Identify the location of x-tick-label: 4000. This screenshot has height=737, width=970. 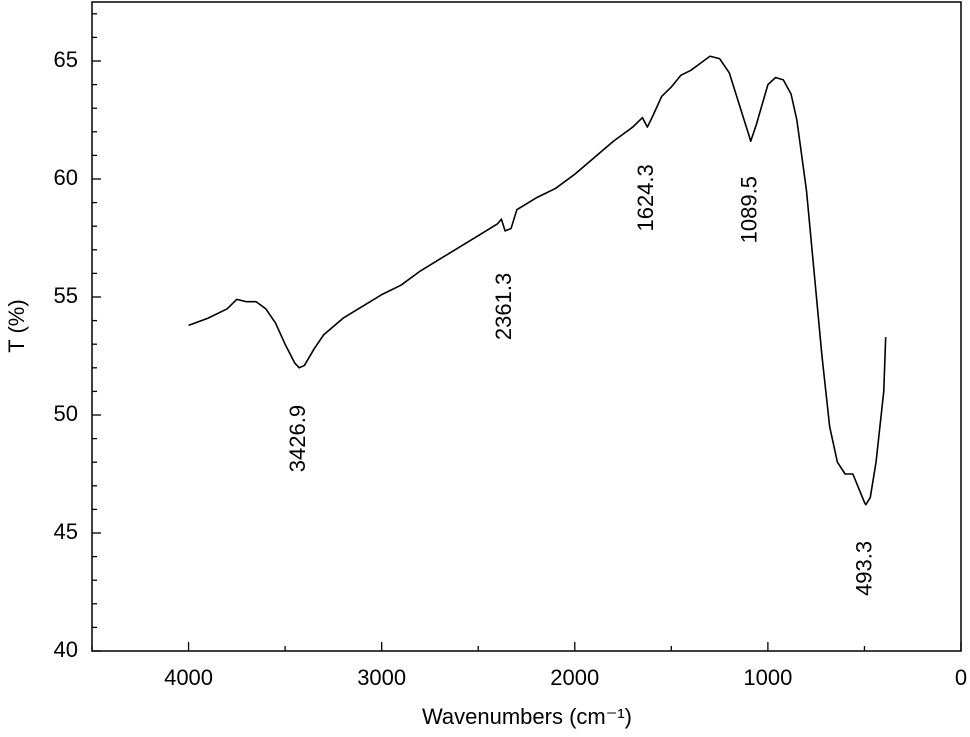
(188, 677).